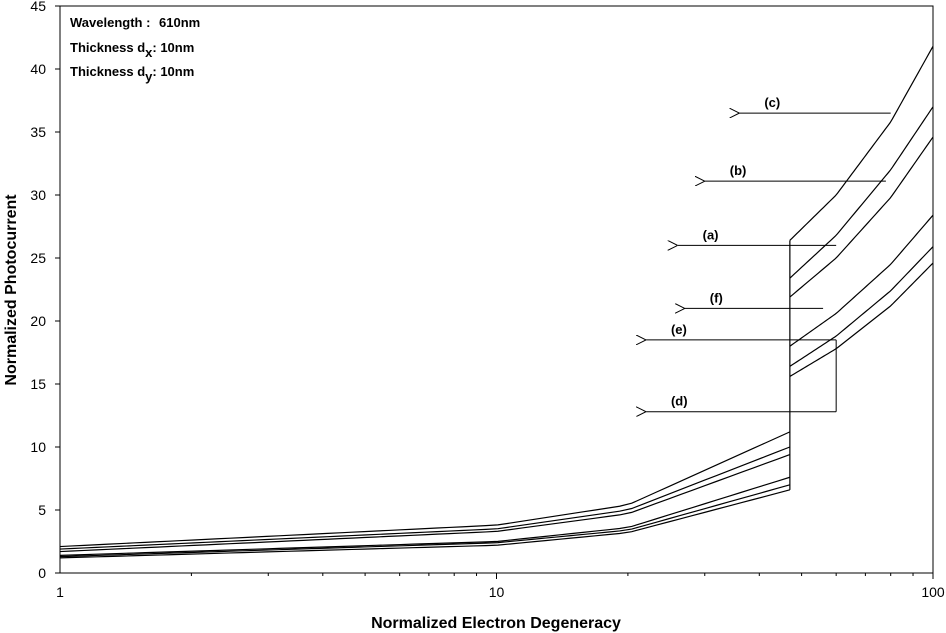  What do you see at coordinates (149, 52) in the screenshot?
I see `thickness-x-sub: x` at bounding box center [149, 52].